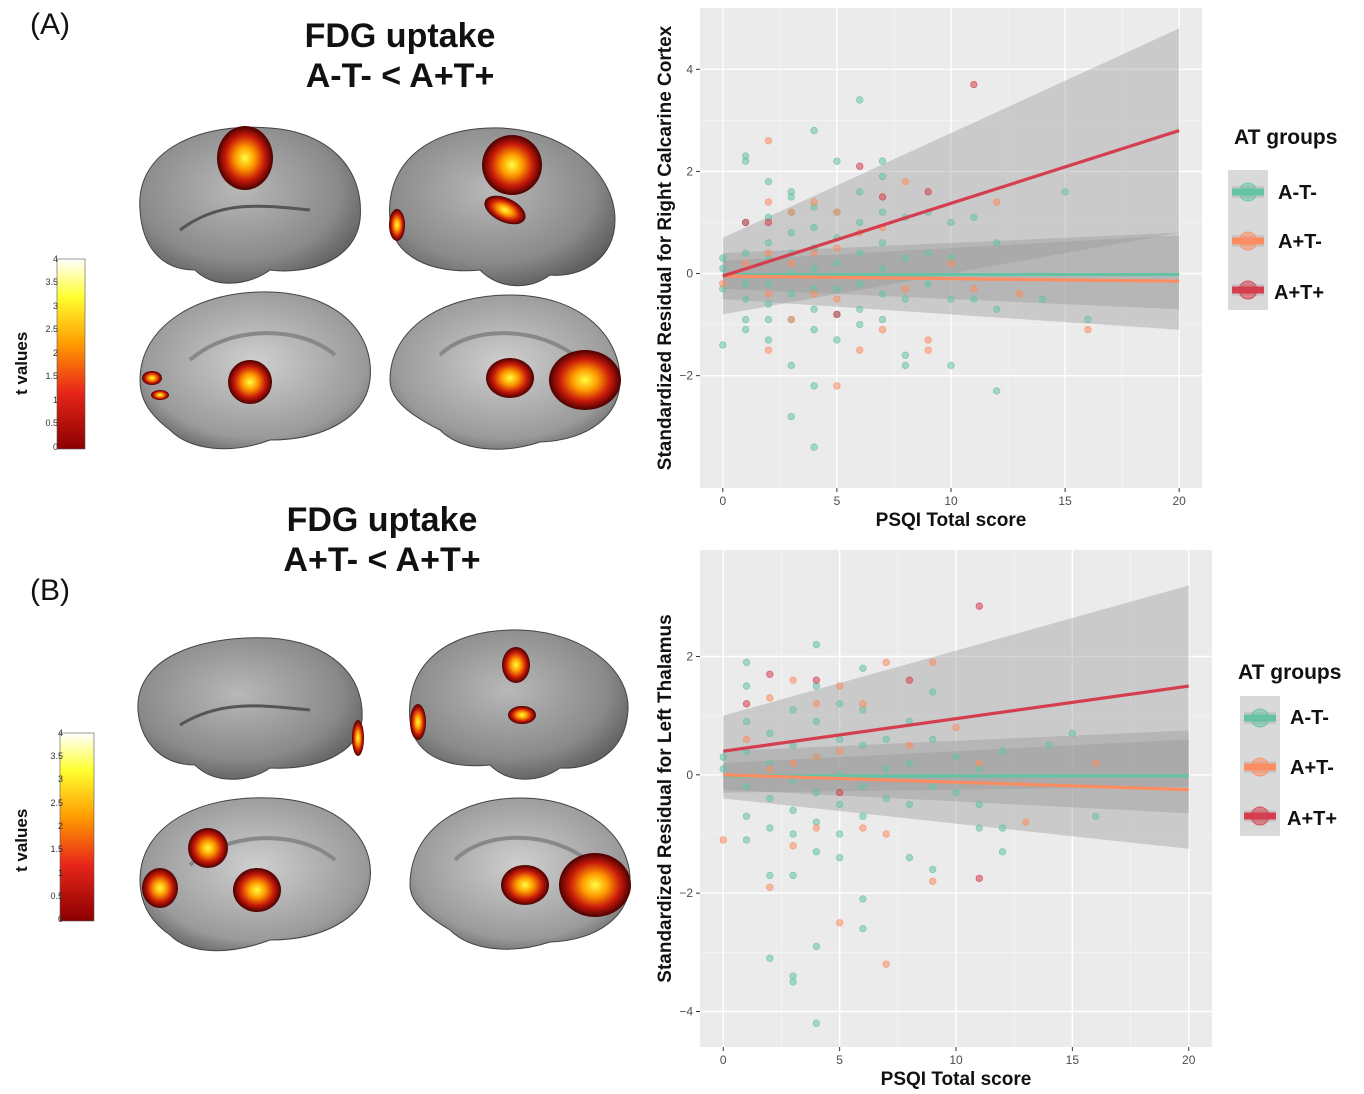 The height and width of the screenshot is (1094, 1364). I want to click on legend-b-keys, so click(1260, 766).